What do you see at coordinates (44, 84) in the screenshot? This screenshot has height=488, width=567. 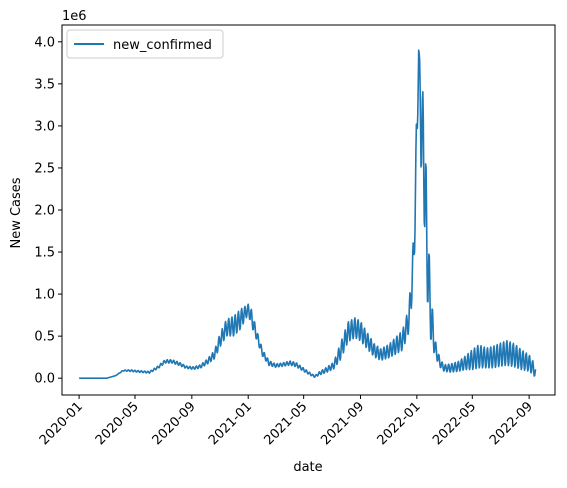 I see `y-tick-label: 3.5` at bounding box center [44, 84].